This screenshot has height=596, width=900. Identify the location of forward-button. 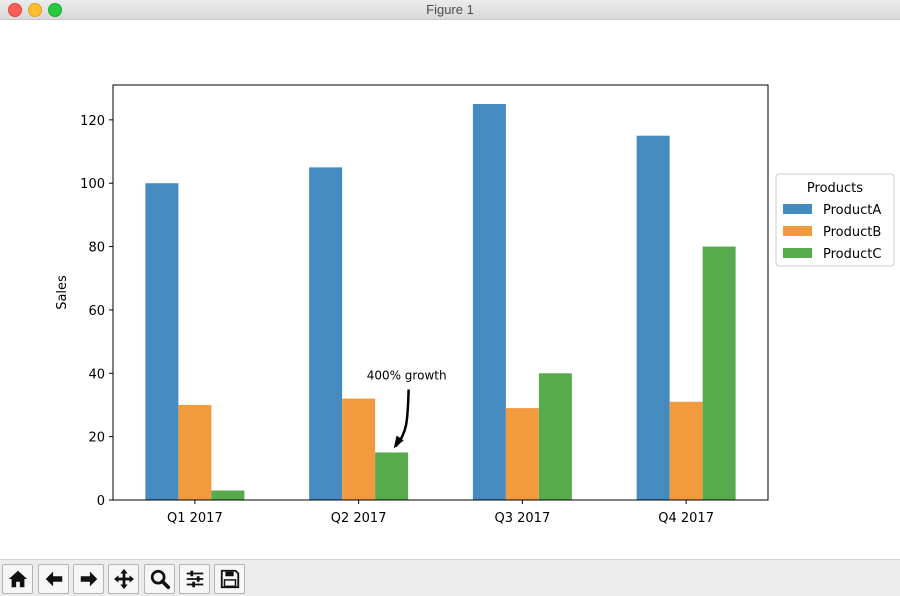
(88, 579).